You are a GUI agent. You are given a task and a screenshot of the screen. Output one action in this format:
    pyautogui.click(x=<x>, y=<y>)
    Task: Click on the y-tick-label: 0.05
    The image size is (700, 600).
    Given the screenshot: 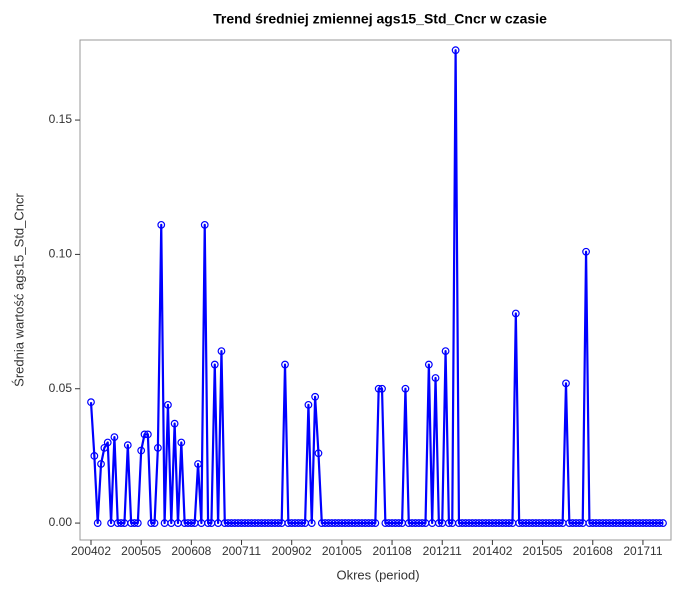 What is the action you would take?
    pyautogui.click(x=61, y=388)
    